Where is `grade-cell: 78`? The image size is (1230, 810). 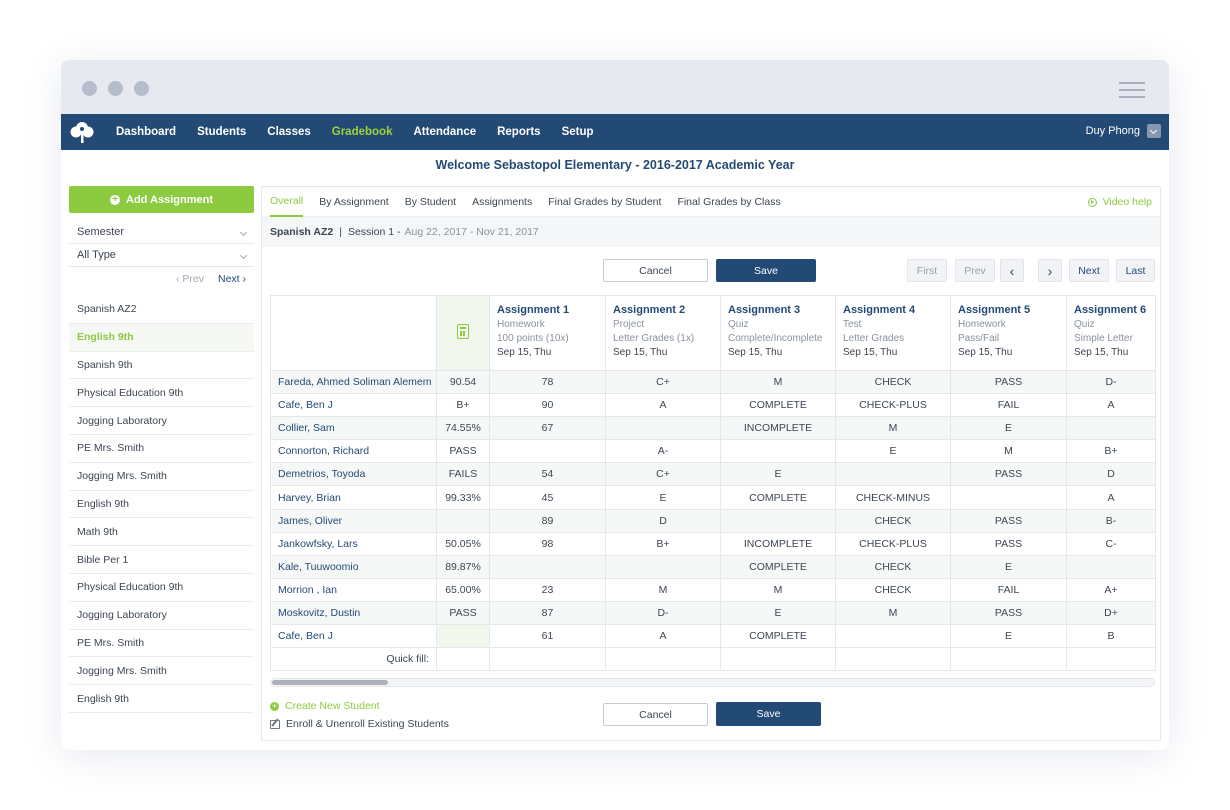
grade-cell: 78 is located at coordinates (547, 382).